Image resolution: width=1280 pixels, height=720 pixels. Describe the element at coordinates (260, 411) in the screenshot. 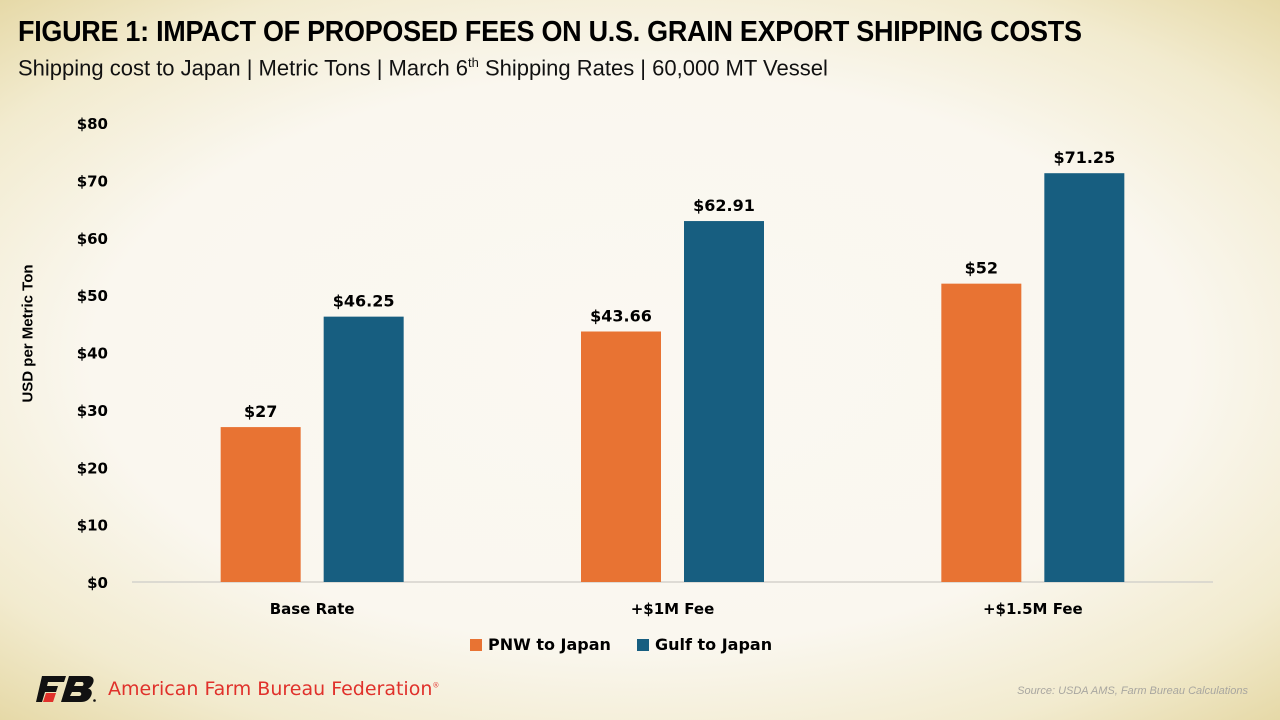

I see `data-label-pnw: $27` at that location.